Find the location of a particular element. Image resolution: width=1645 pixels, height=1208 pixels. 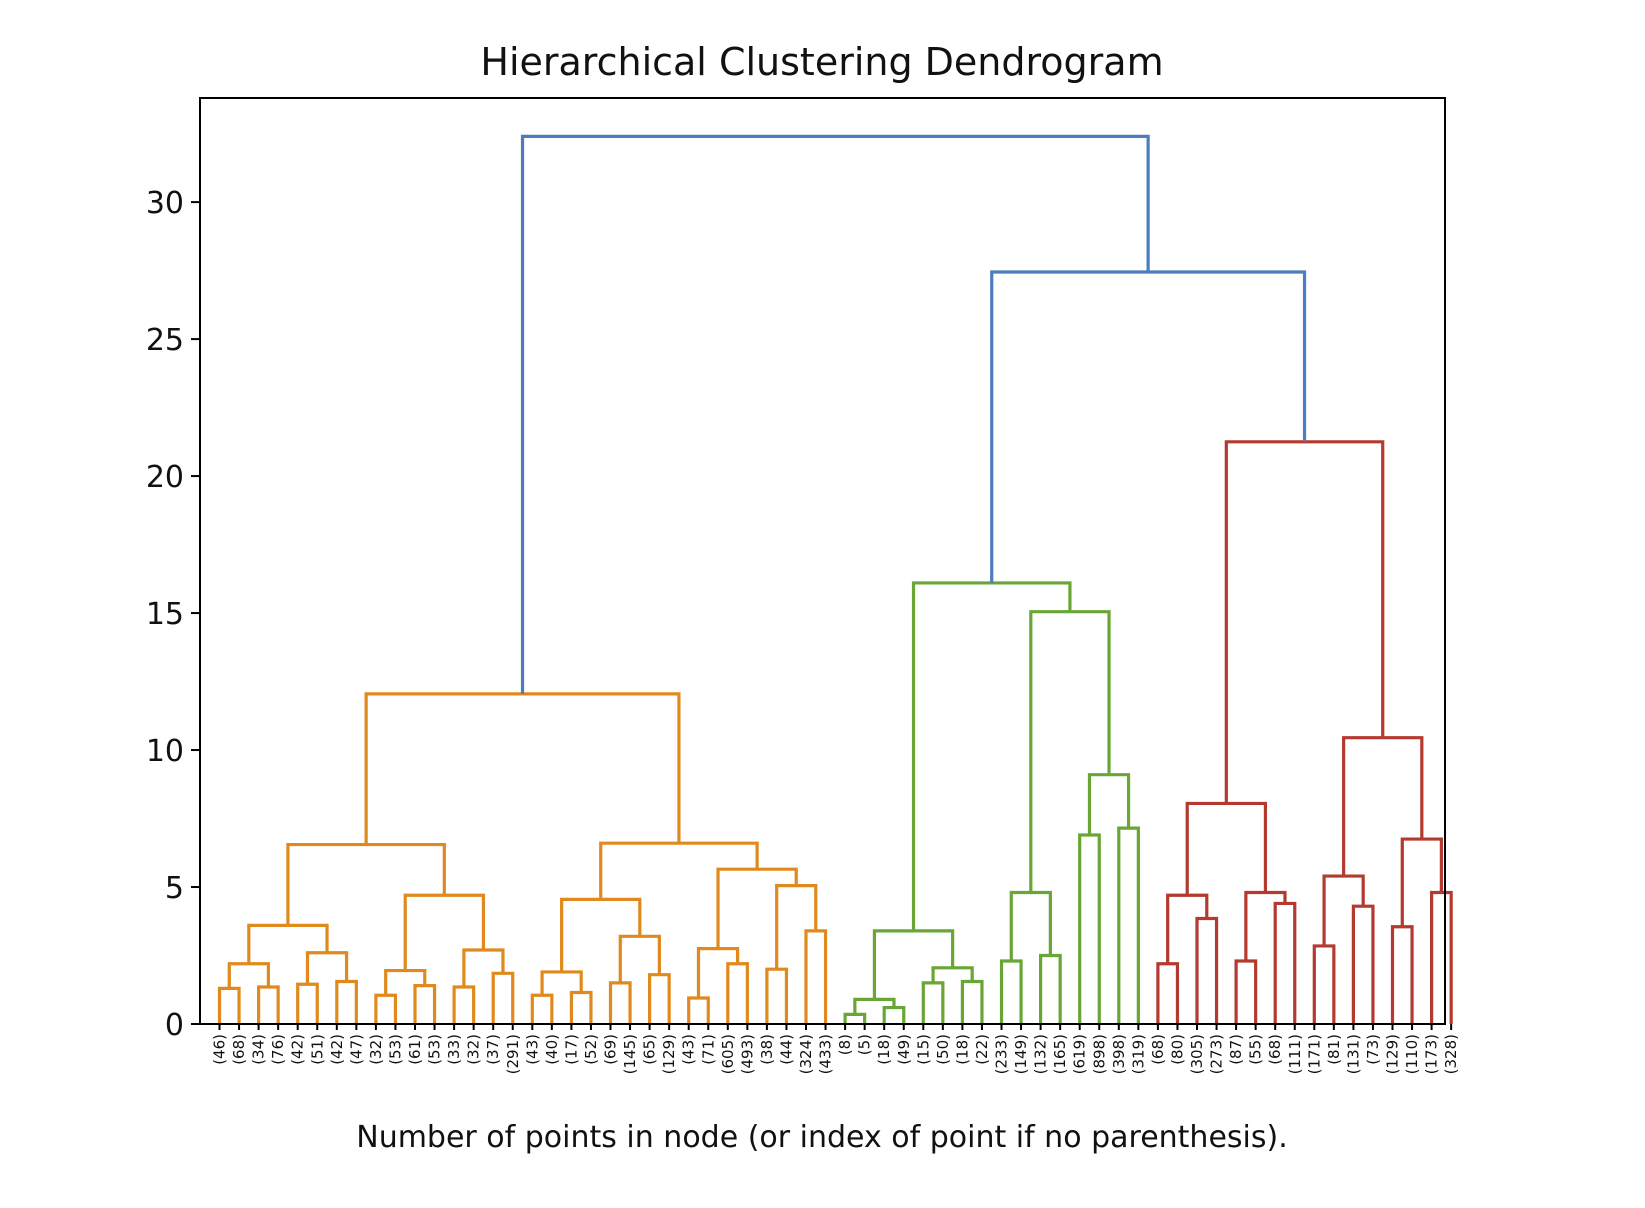

dendrogram-link-m10 is located at coordinates (405, 983).